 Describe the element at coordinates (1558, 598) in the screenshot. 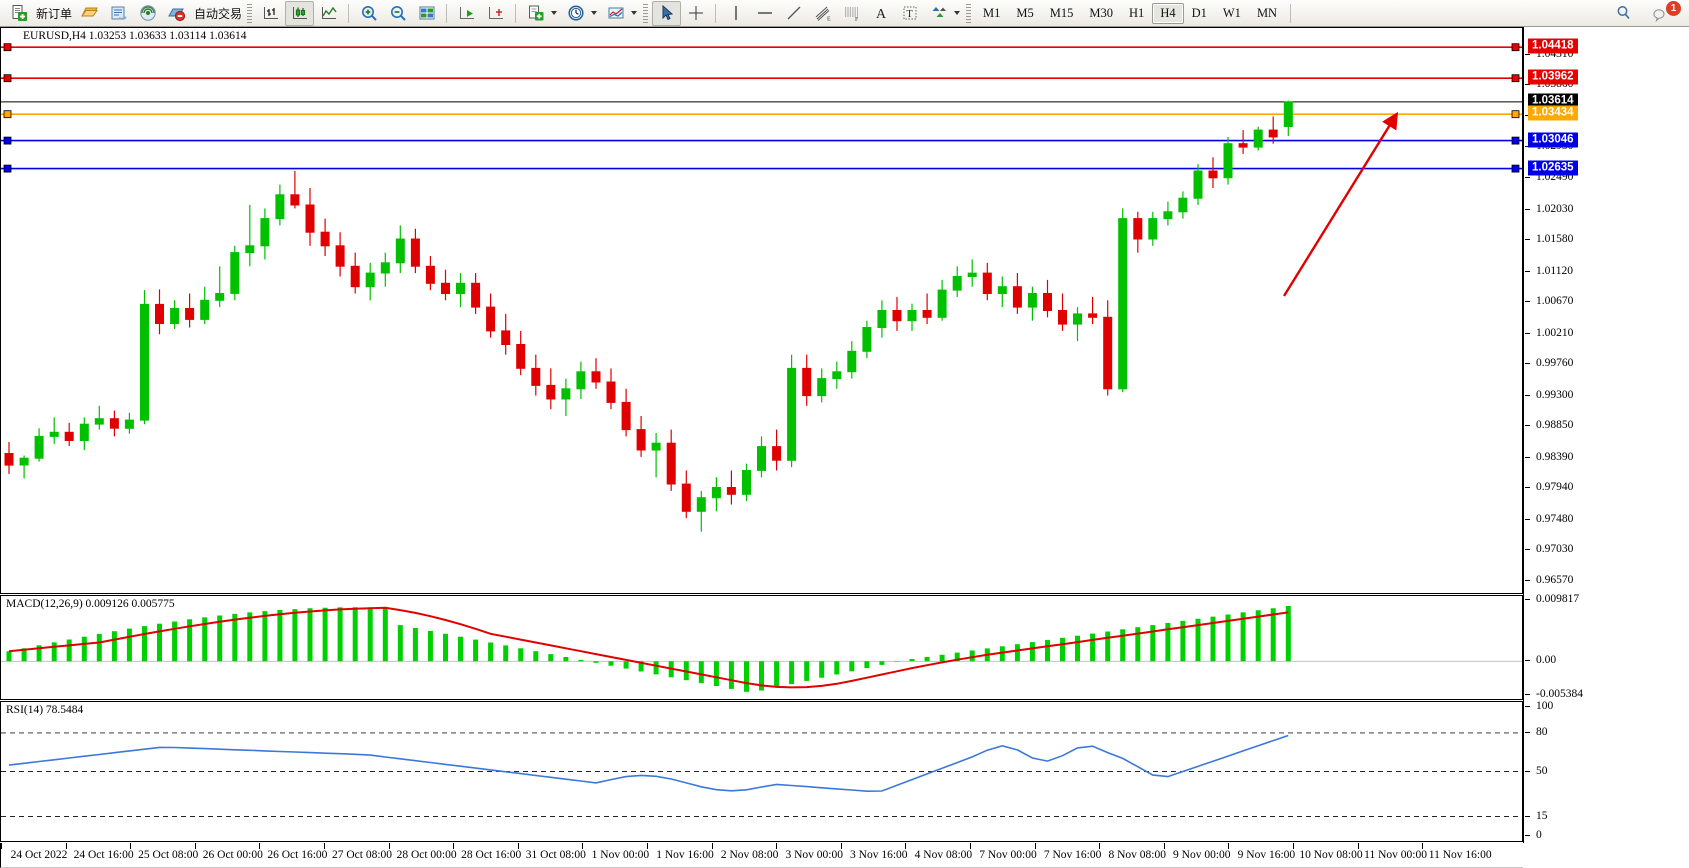

I see `macd-tick-label: 0.009817` at that location.